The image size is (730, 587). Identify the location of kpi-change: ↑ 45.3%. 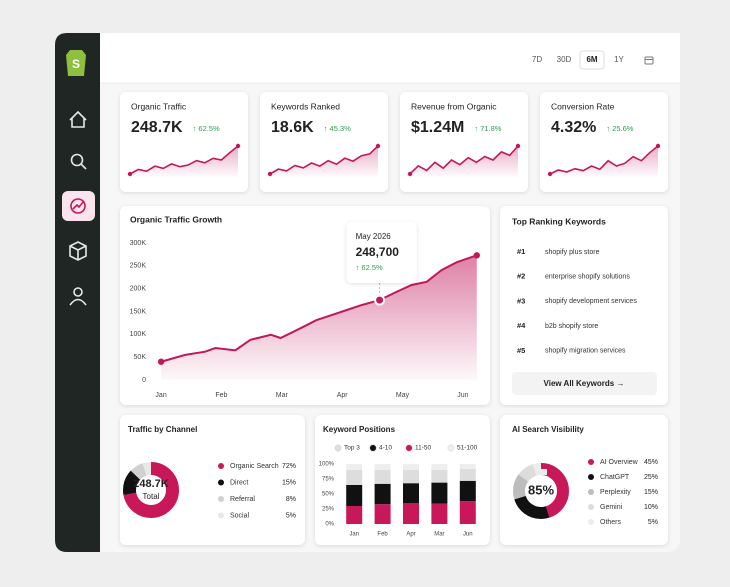
(337, 128).